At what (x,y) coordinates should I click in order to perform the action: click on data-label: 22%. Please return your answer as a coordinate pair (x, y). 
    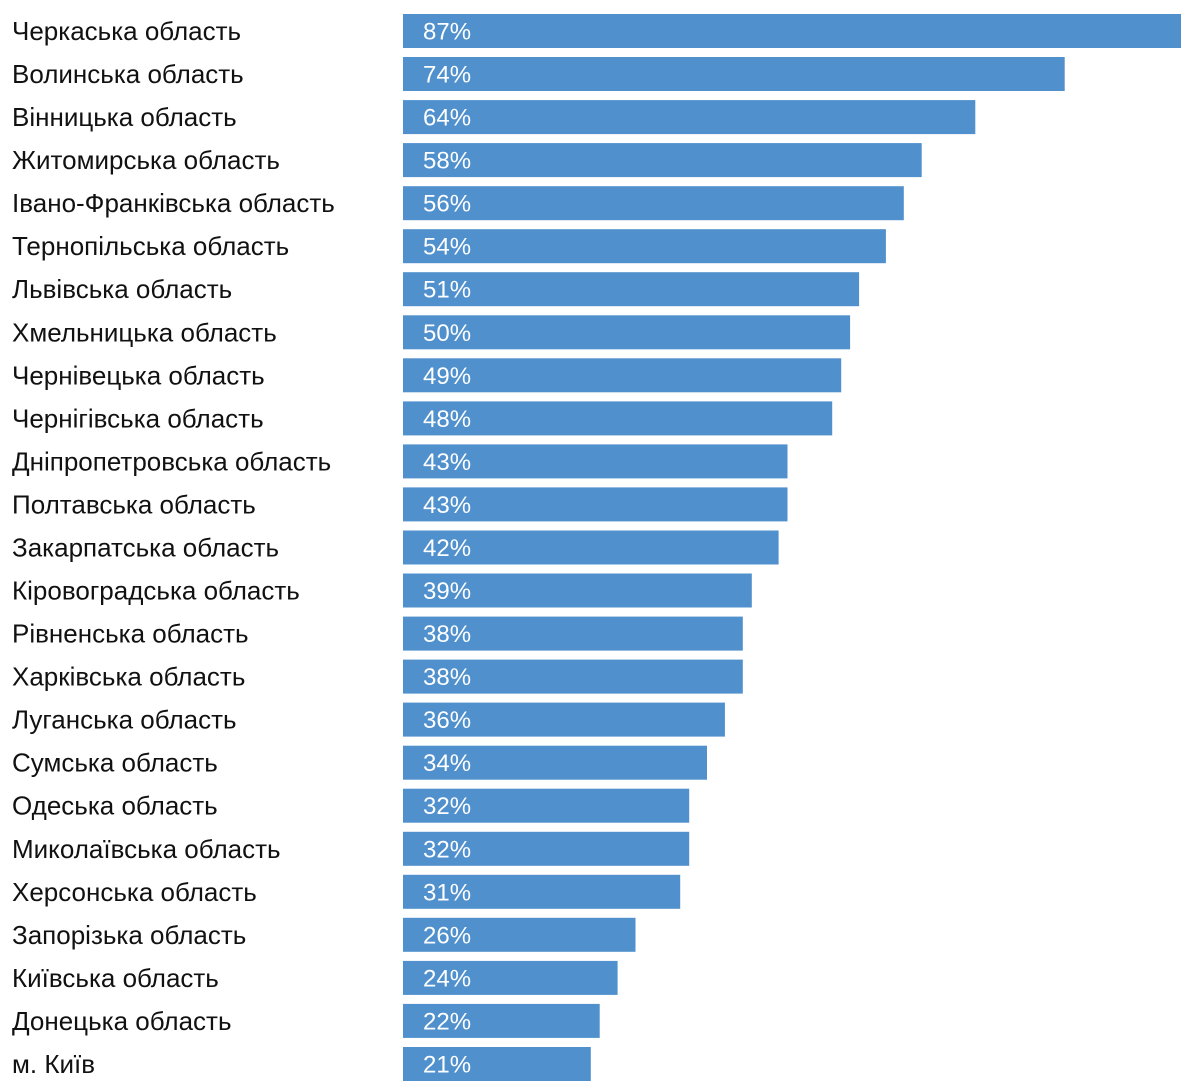
    Looking at the image, I should click on (447, 1021).